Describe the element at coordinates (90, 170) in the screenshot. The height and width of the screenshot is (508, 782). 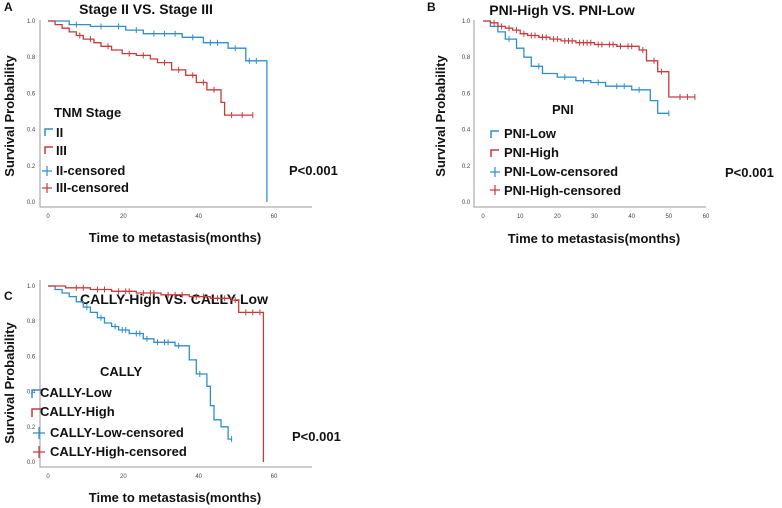
I see `legend-label: II-censored` at that location.